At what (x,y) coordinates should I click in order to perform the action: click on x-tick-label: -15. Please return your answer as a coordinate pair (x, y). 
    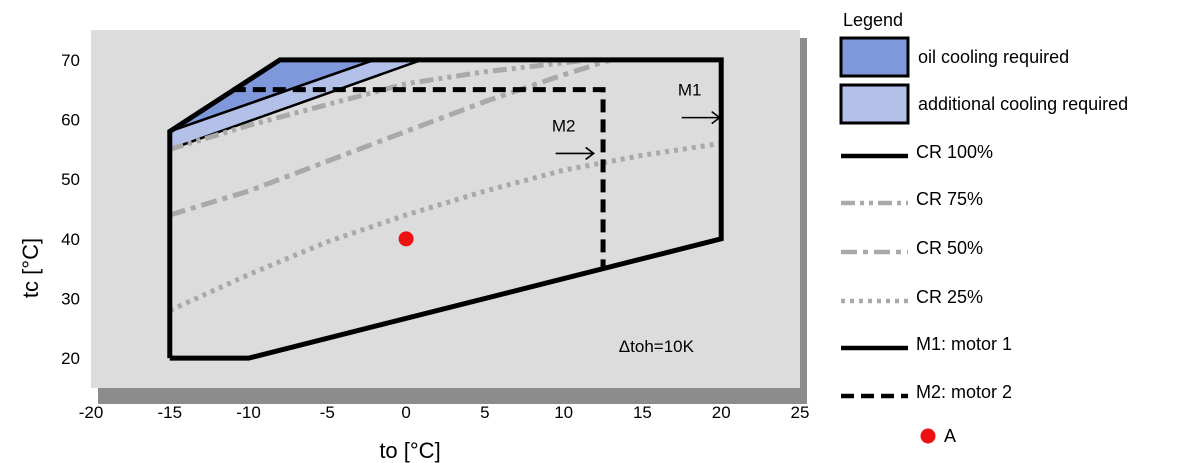
    Looking at the image, I should click on (169, 412).